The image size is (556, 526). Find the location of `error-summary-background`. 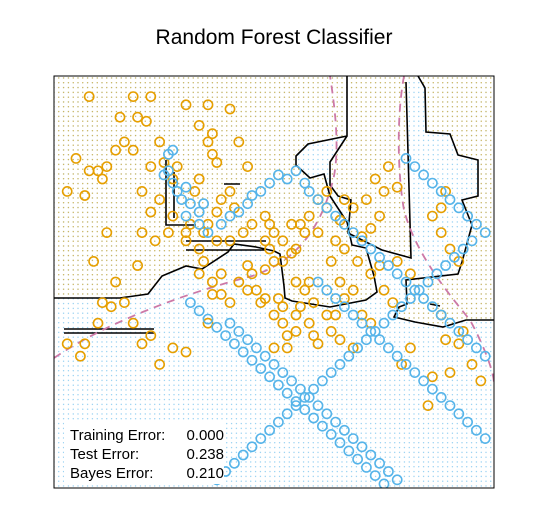

error-summary-background is located at coordinates (144, 452).